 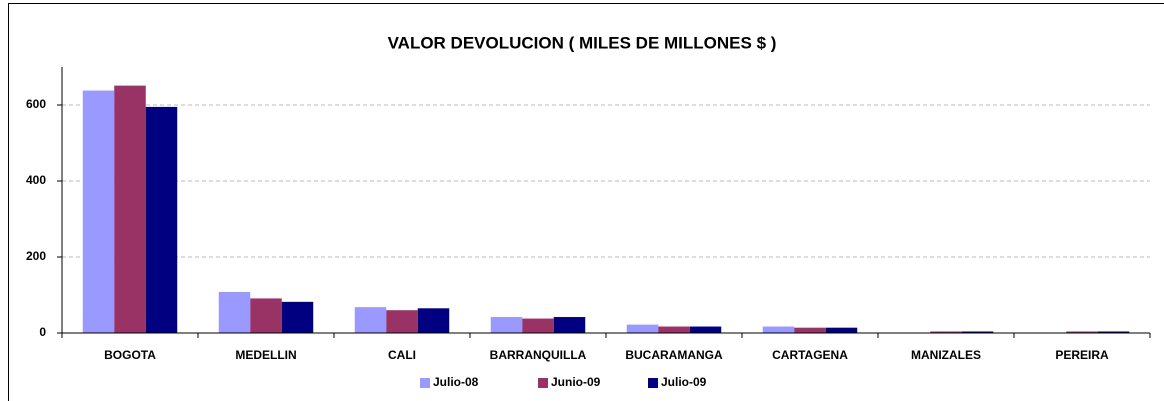 What do you see at coordinates (582, 42) in the screenshot?
I see `chart-title: VALOR DEVOLUCION ( MILES DE MILLONES $ )` at bounding box center [582, 42].